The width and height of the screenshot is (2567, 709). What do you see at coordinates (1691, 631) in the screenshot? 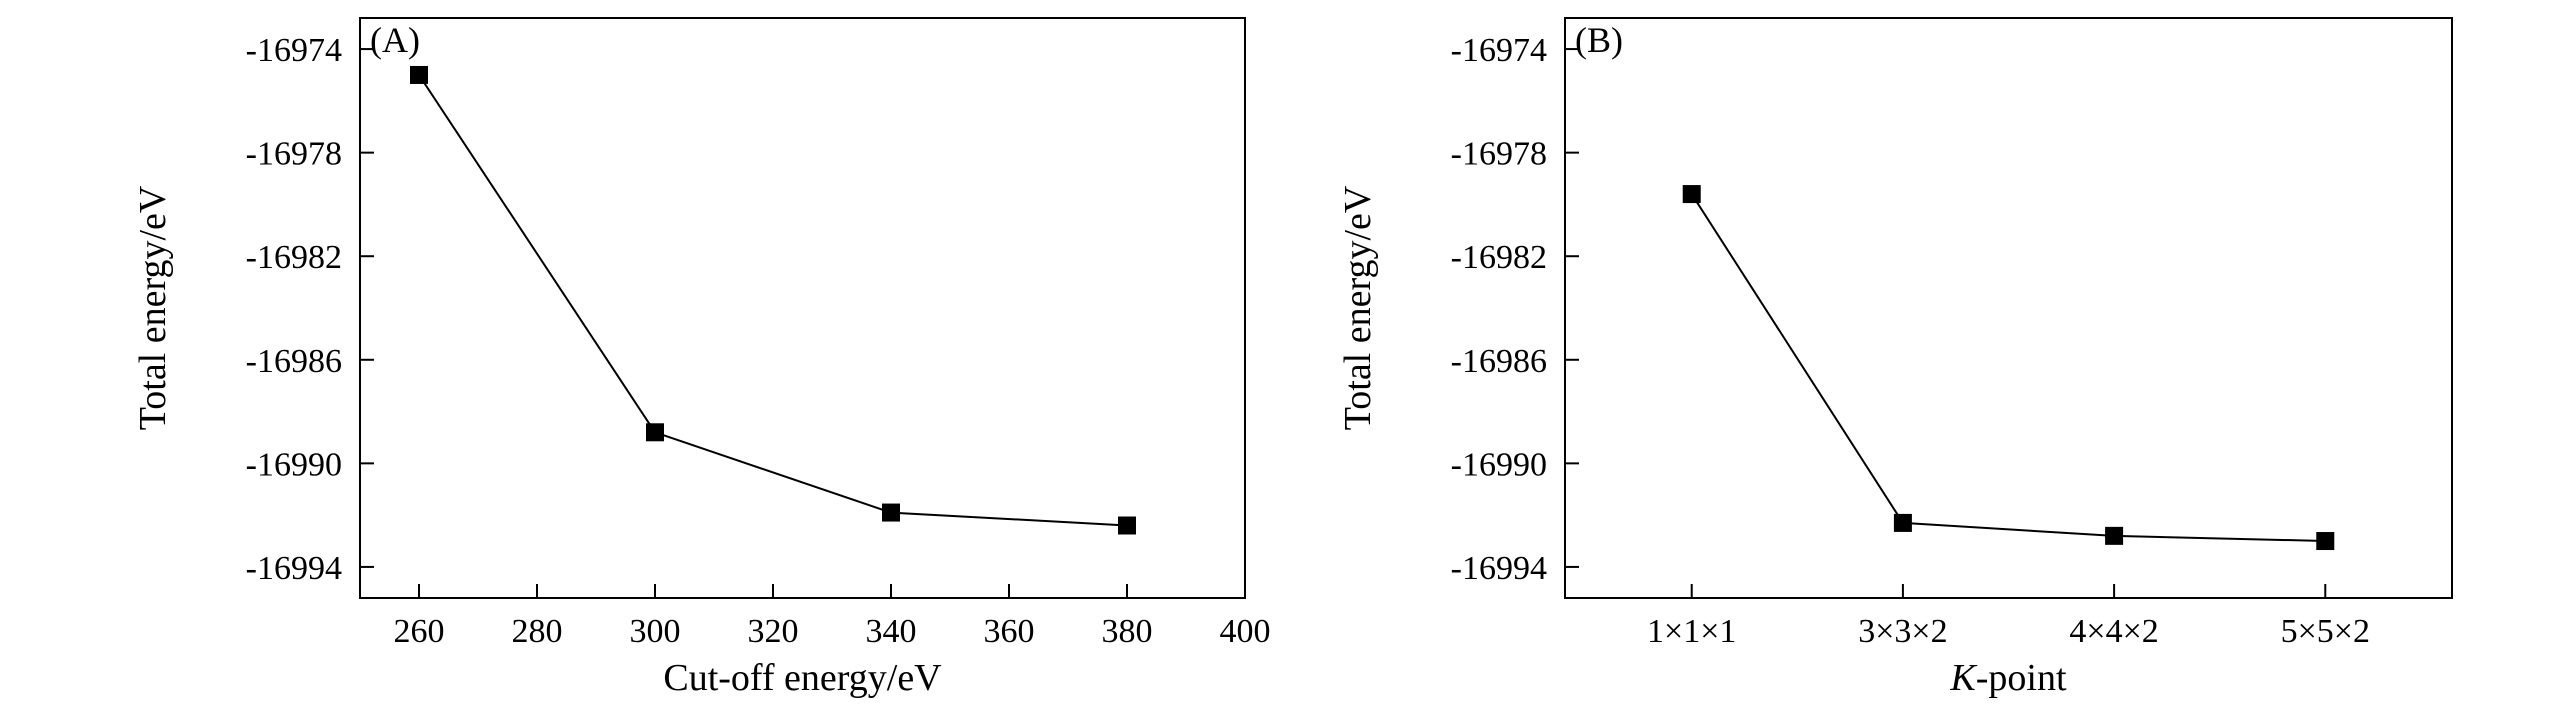
I see `x-tick-label: 1×1×1` at bounding box center [1691, 631].